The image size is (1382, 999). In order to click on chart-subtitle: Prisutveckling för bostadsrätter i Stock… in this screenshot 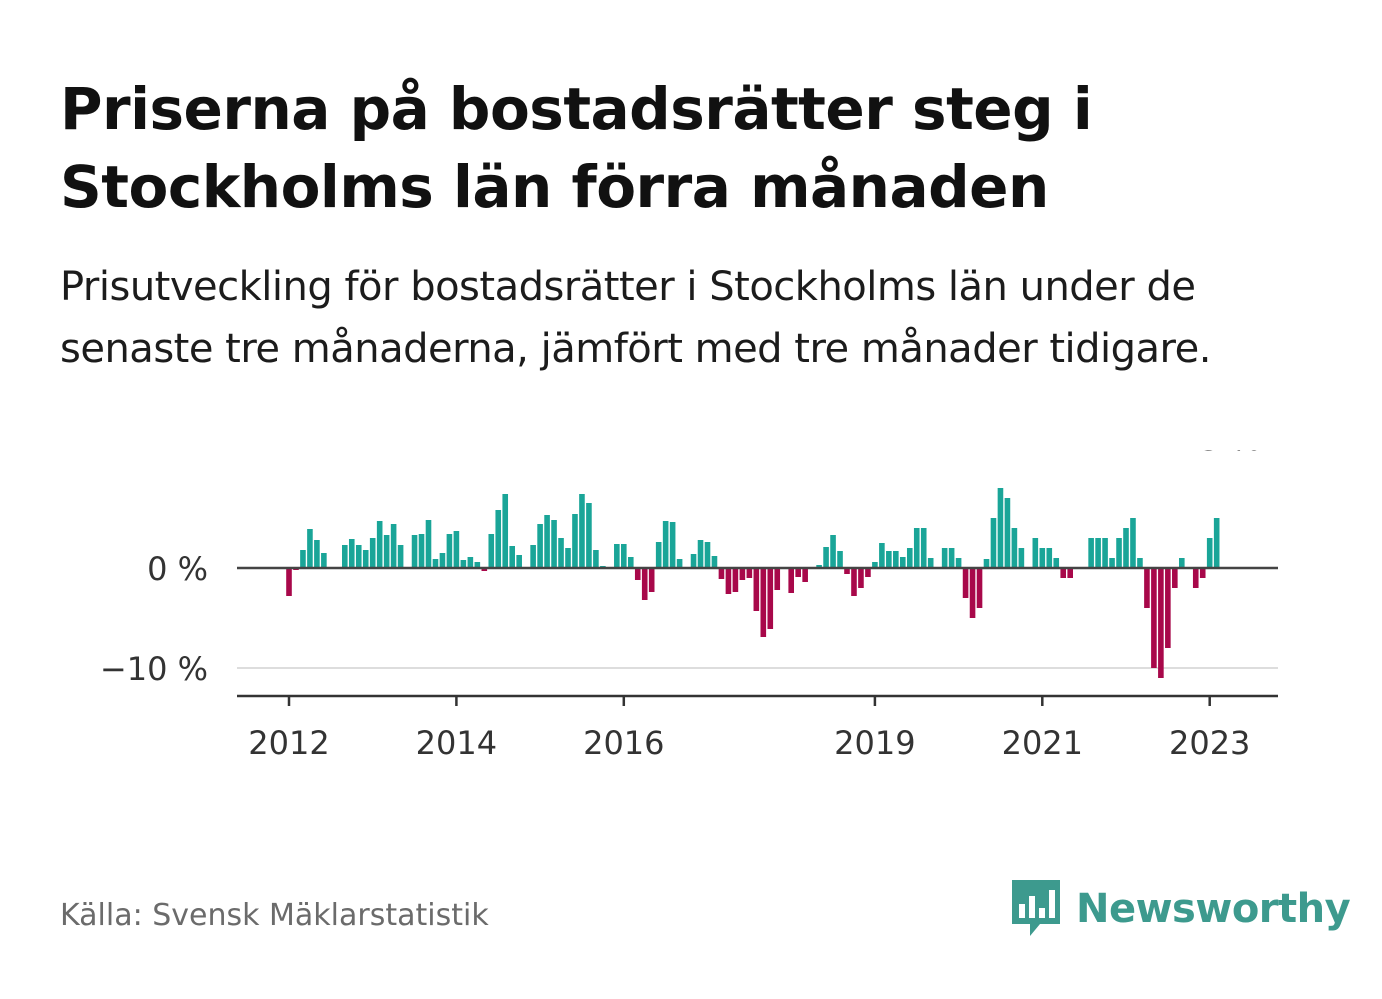, I will do `click(635, 318)`.